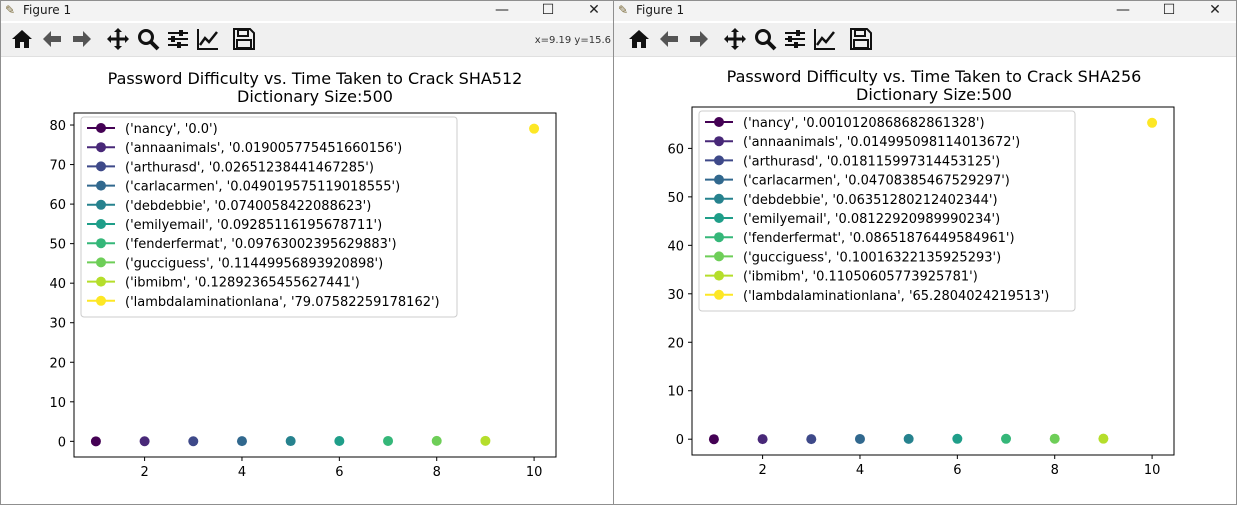  Describe the element at coordinates (675, 343) in the screenshot. I see `y-tick-label: 20` at that location.